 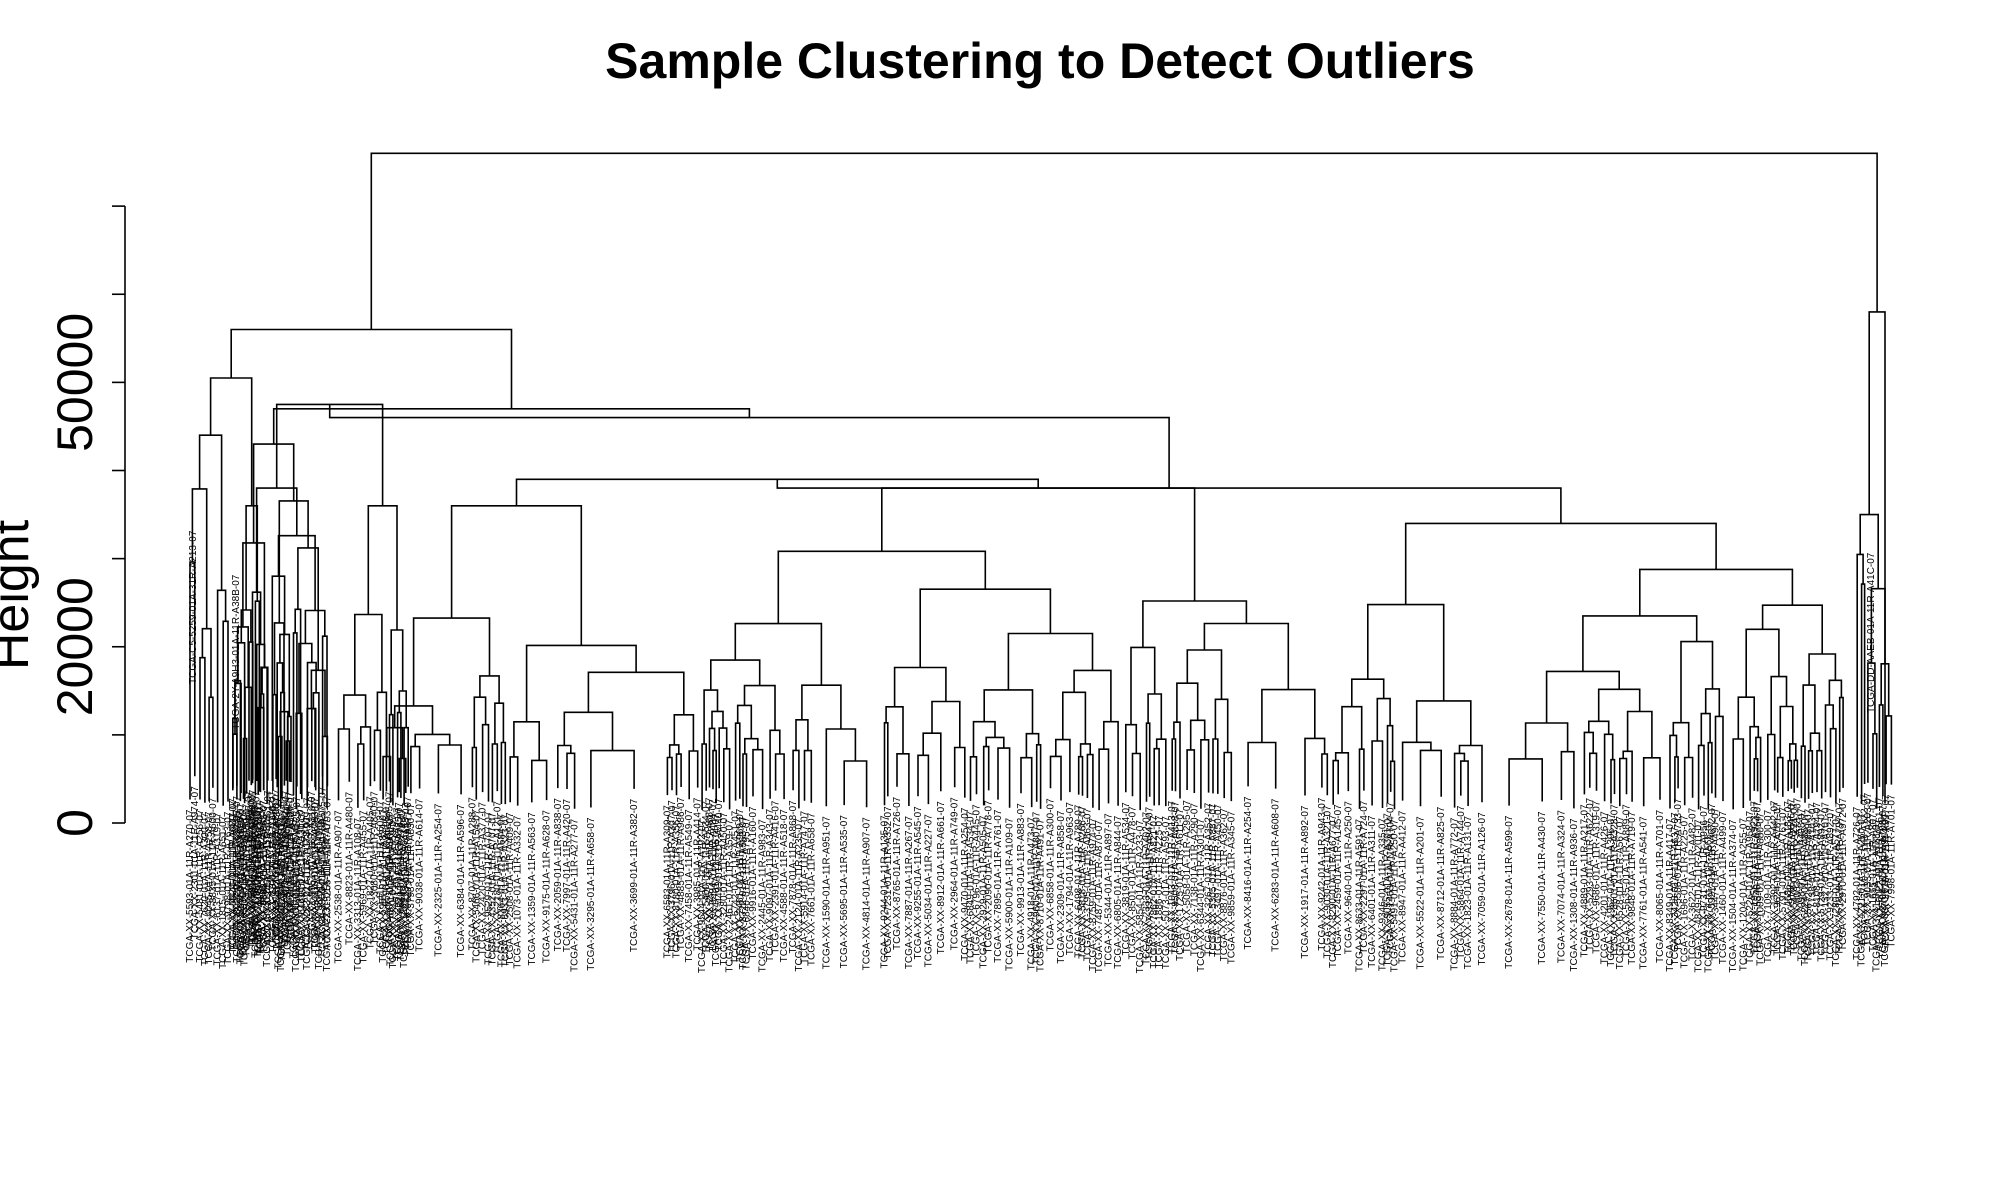 What do you see at coordinates (776, 877) in the screenshot?
I see `leaf-label: TCGA-XX-2391-01A-11R-A416-07` at bounding box center [776, 877].